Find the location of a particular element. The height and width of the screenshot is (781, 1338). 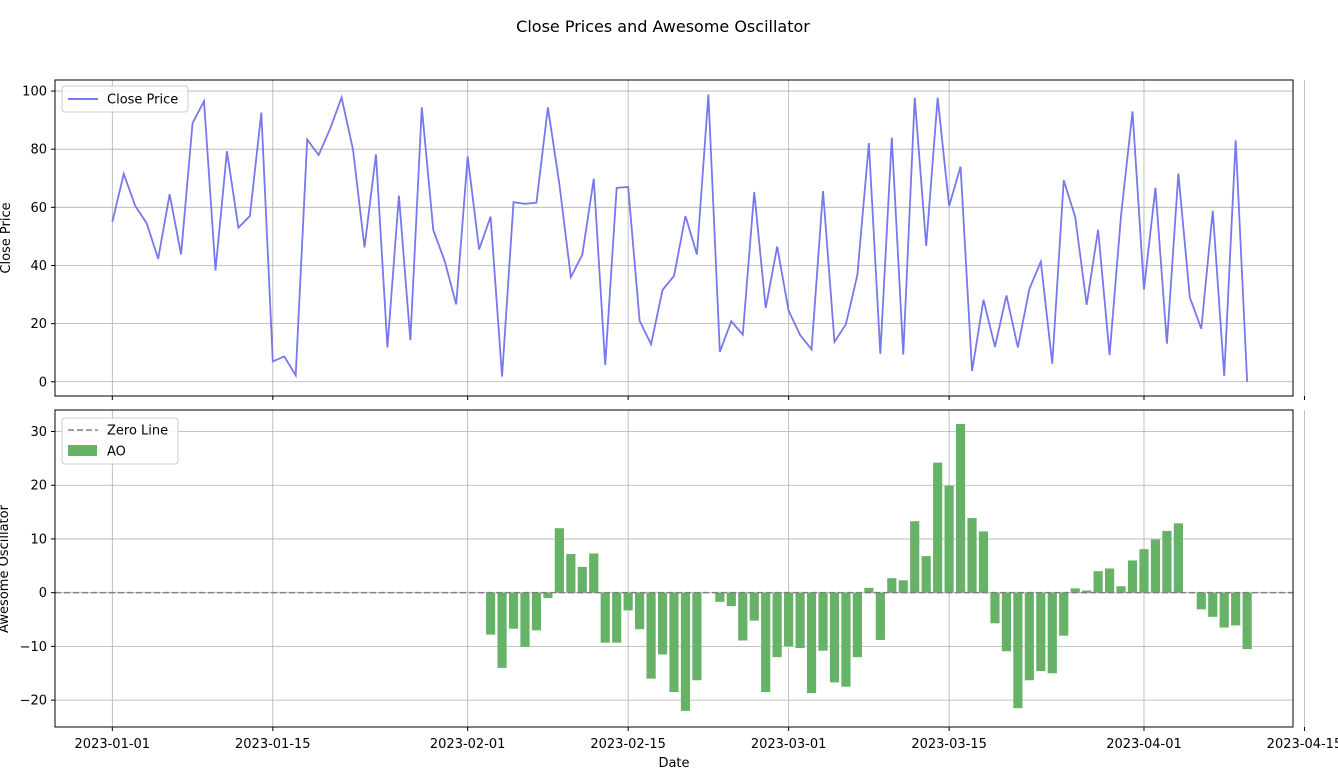

ao-x-tick-label: 2023-01-15 is located at coordinates (273, 744).